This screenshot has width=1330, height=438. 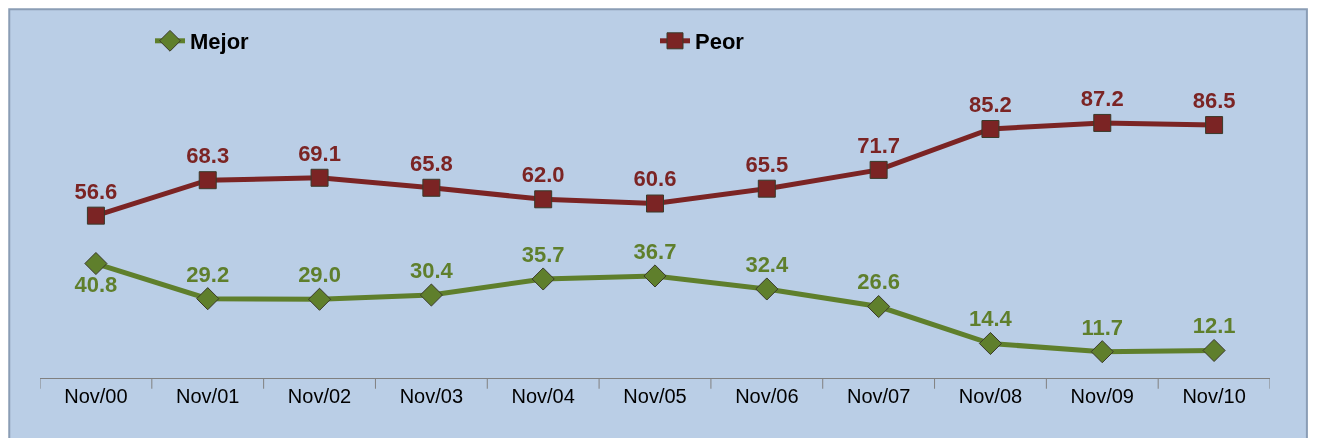 I want to click on data-label: 32.4, so click(x=767, y=264).